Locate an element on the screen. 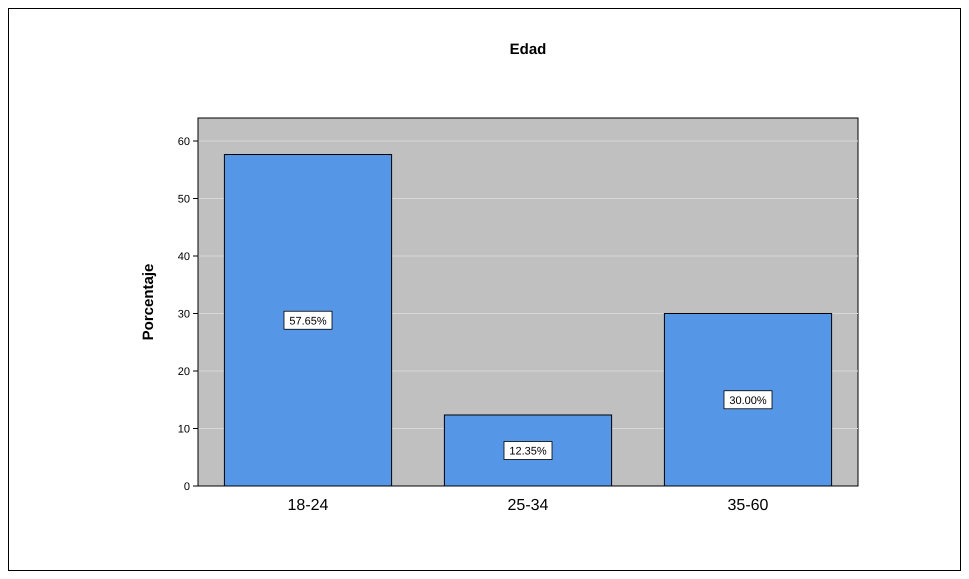 This screenshot has width=969, height=579. x-tick-label: 25-34 is located at coordinates (528, 505).